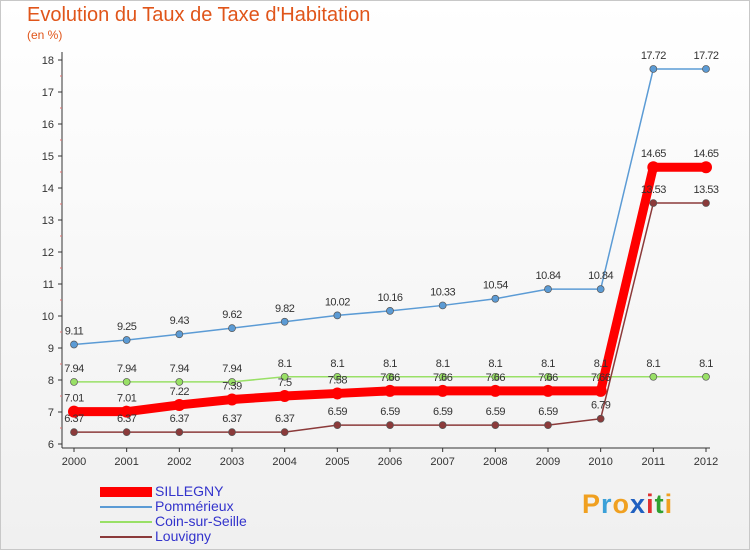  Describe the element at coordinates (638, 504) in the screenshot. I see `logo-letter: x` at that location.